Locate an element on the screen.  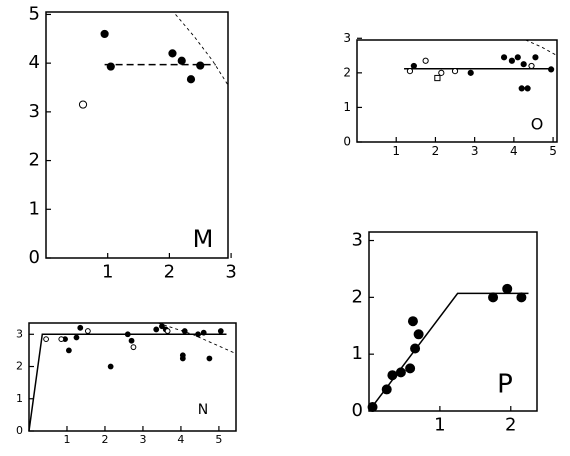
y-tick-label: 5 is located at coordinates (34, 13).